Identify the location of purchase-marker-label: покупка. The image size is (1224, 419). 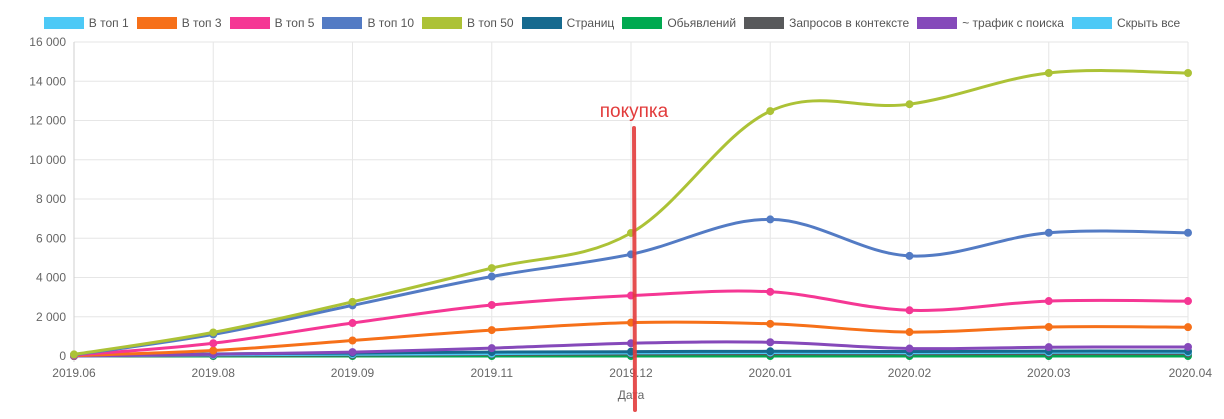
(634, 111).